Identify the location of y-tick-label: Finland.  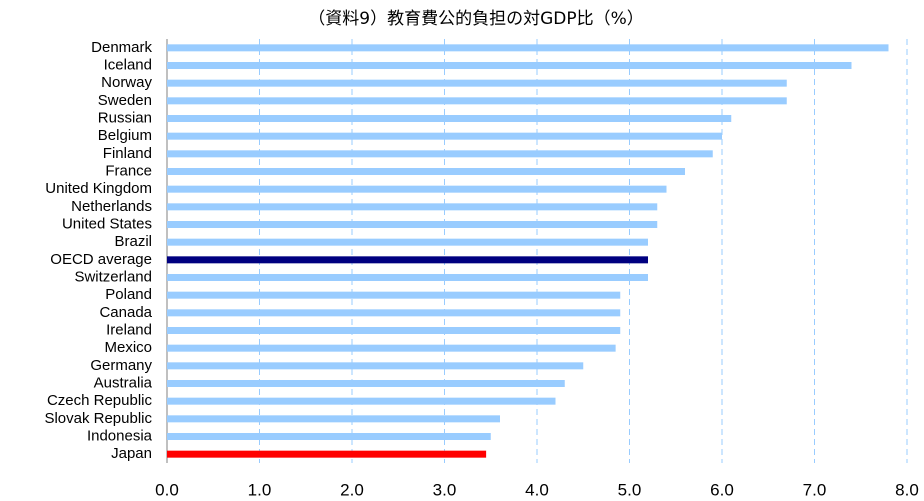
(127, 153).